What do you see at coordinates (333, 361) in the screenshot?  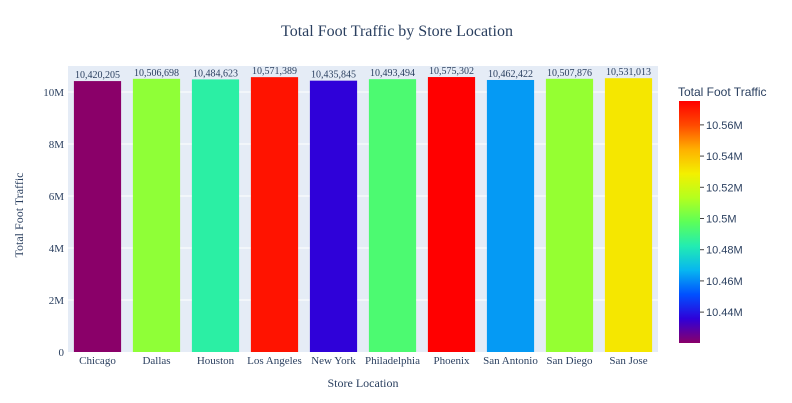 I see `x-tick-label: New York` at bounding box center [333, 361].